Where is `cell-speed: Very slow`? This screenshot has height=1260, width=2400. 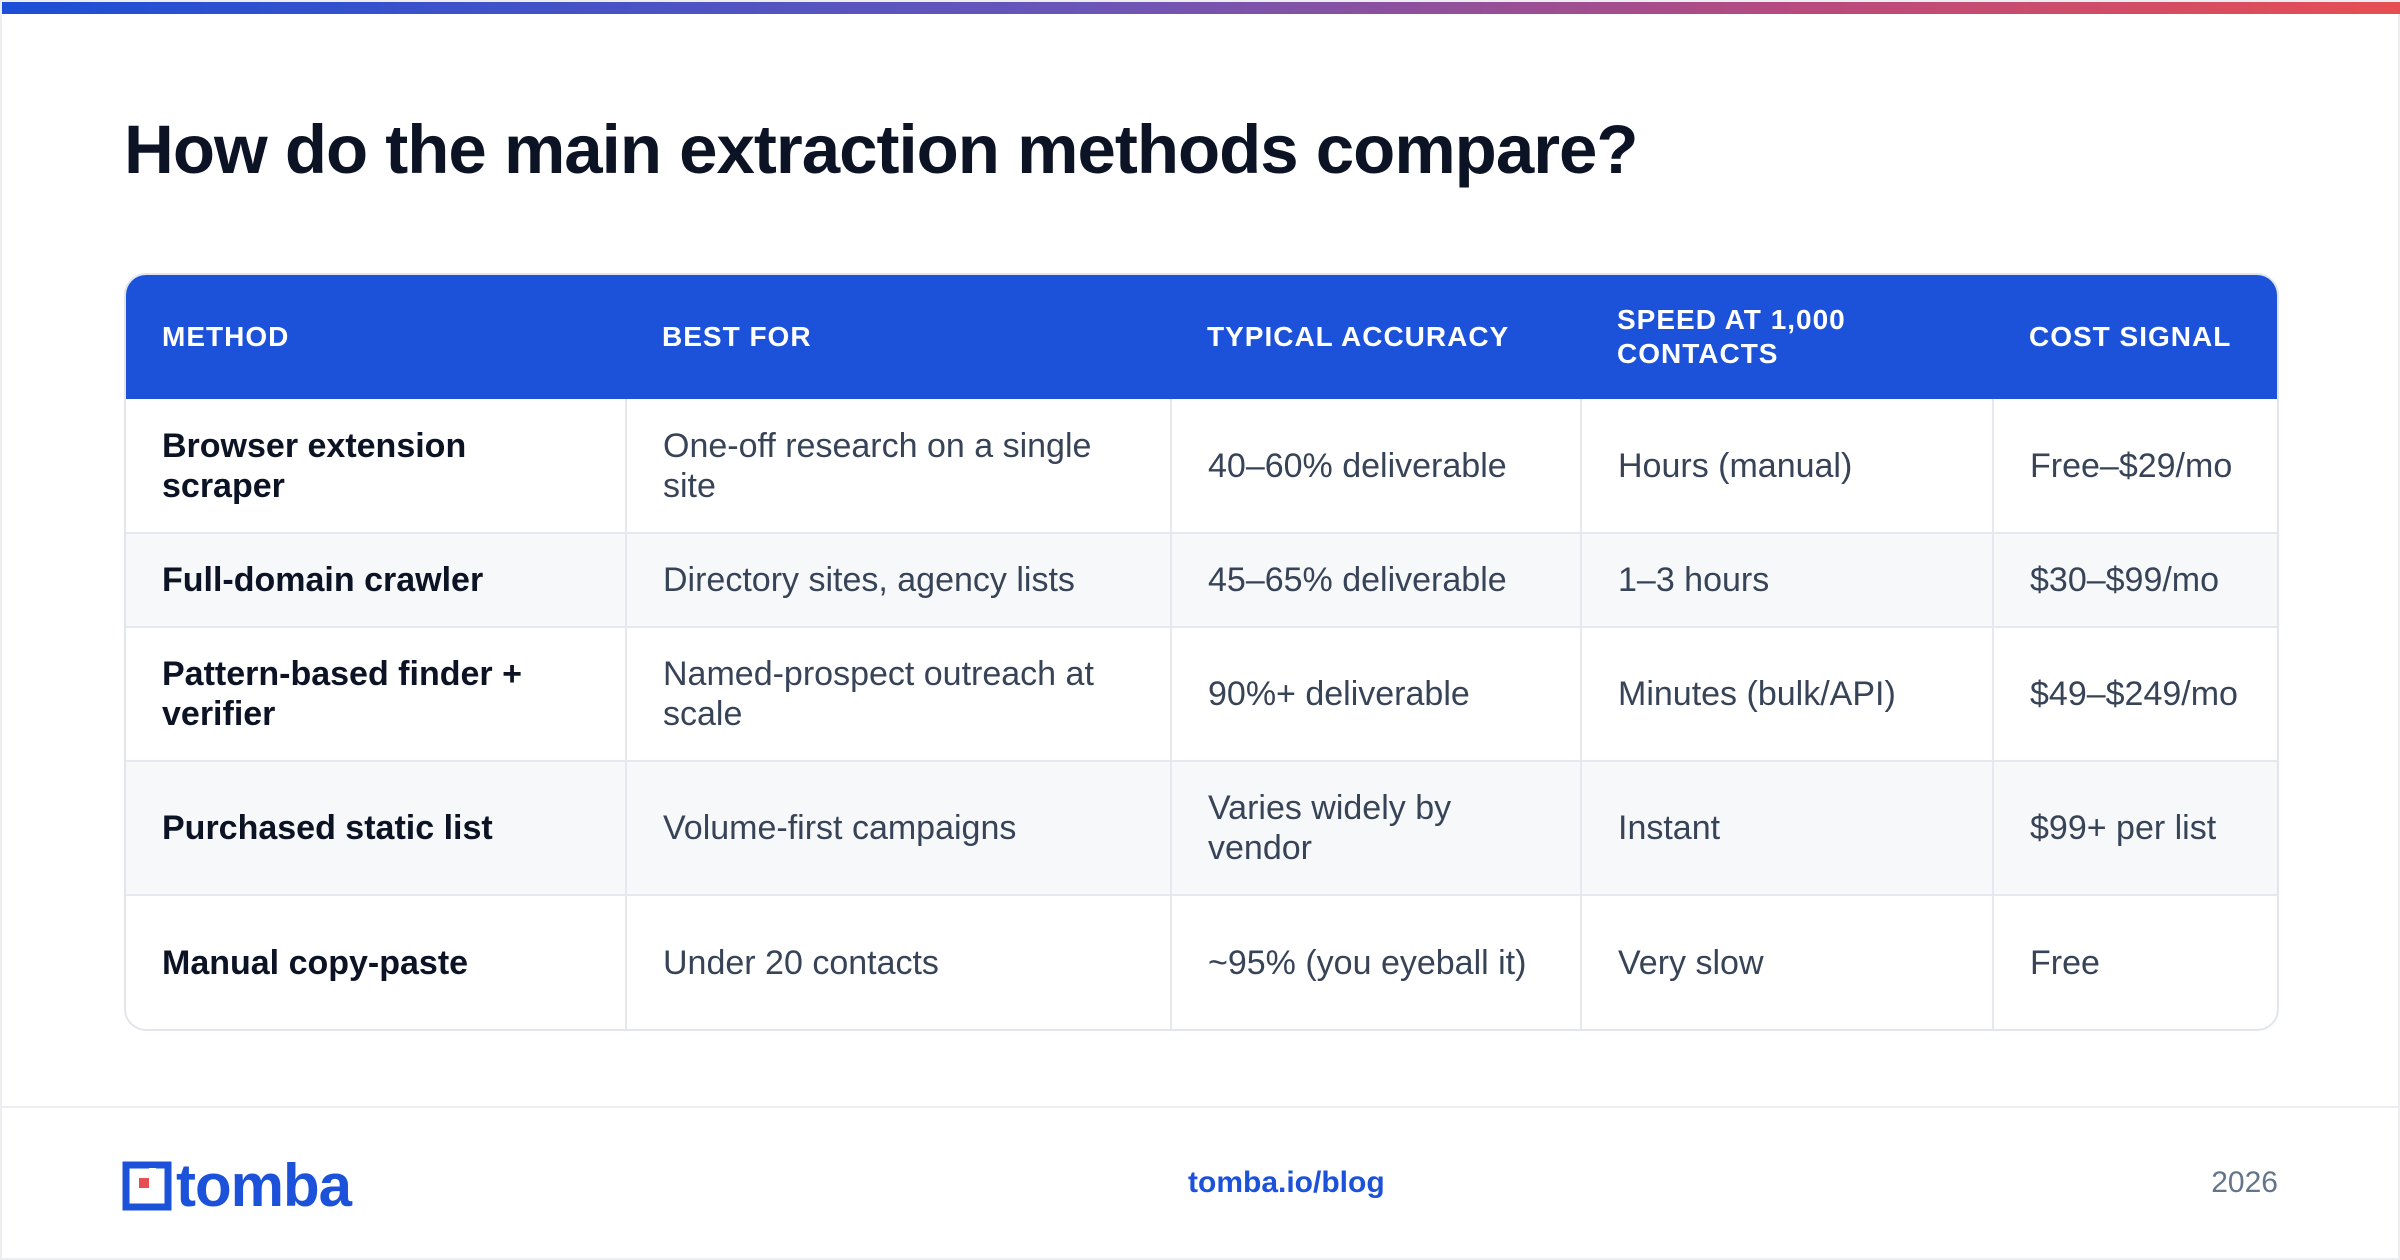
cell-speed: Very slow is located at coordinates (1787, 961).